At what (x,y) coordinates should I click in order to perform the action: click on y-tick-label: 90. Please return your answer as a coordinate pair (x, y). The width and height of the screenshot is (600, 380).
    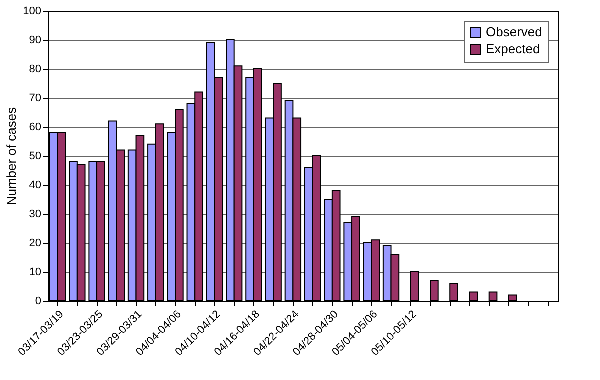
    Looking at the image, I should click on (35, 40).